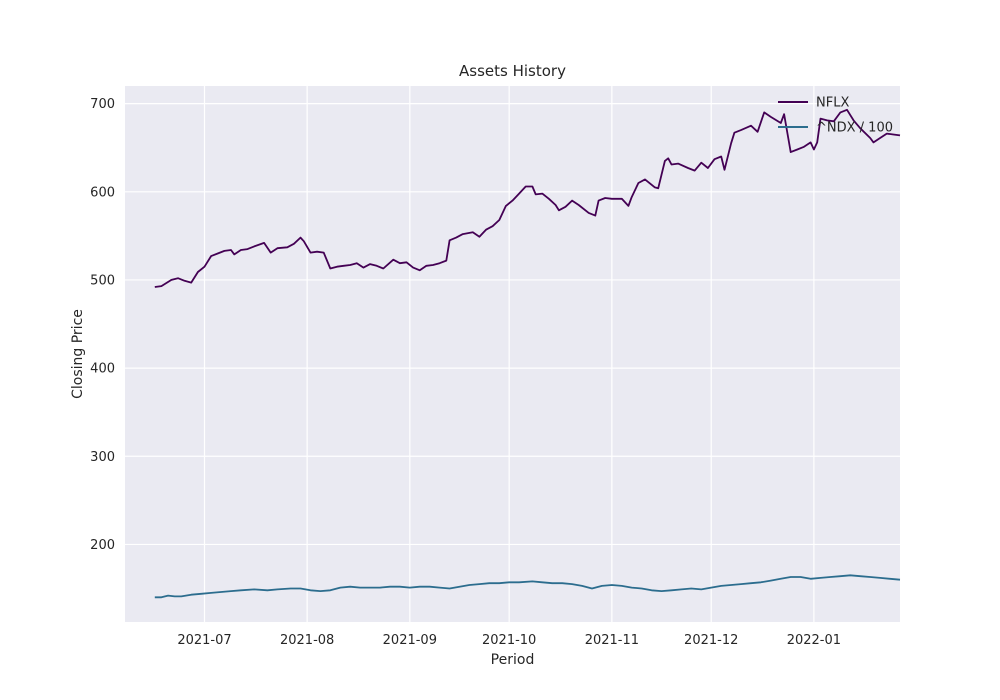 The height and width of the screenshot is (700, 1000). Describe the element at coordinates (204, 640) in the screenshot. I see `x-tick-label: 2021-07` at that location.